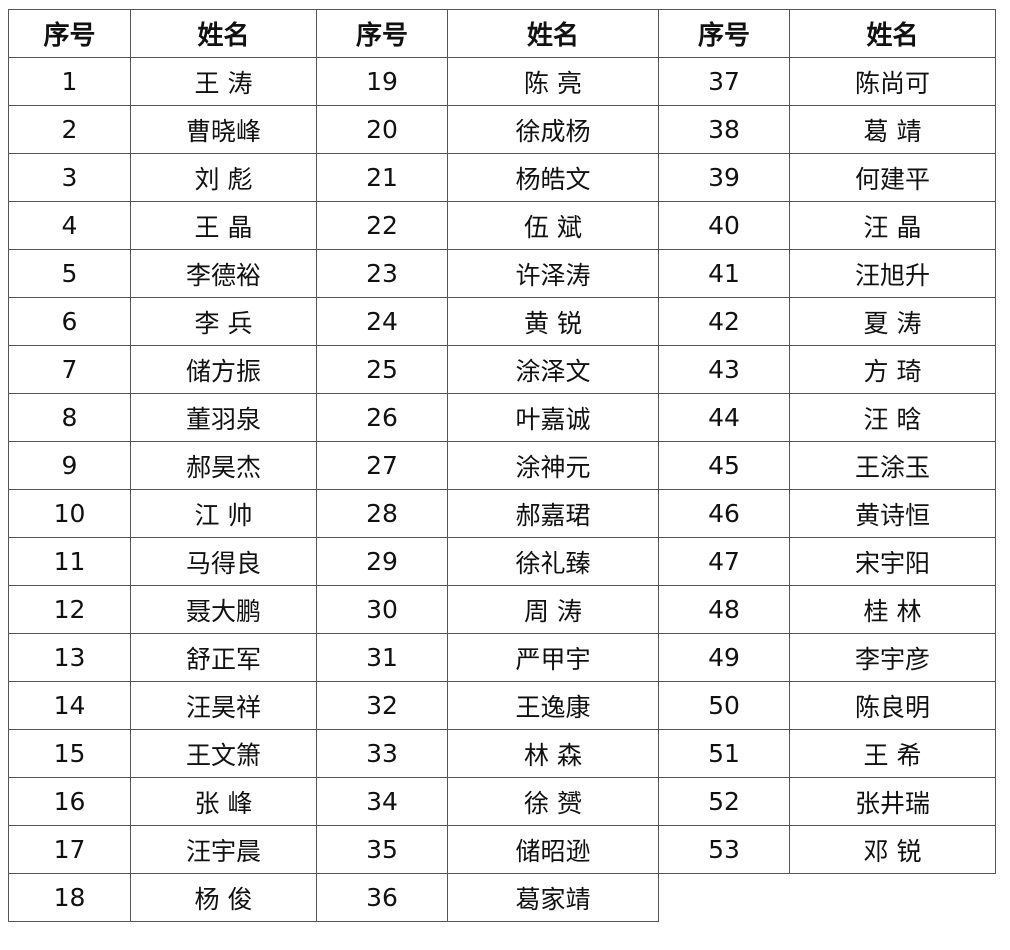  What do you see at coordinates (553, 225) in the screenshot?
I see `cell-name: 伍 斌` at bounding box center [553, 225].